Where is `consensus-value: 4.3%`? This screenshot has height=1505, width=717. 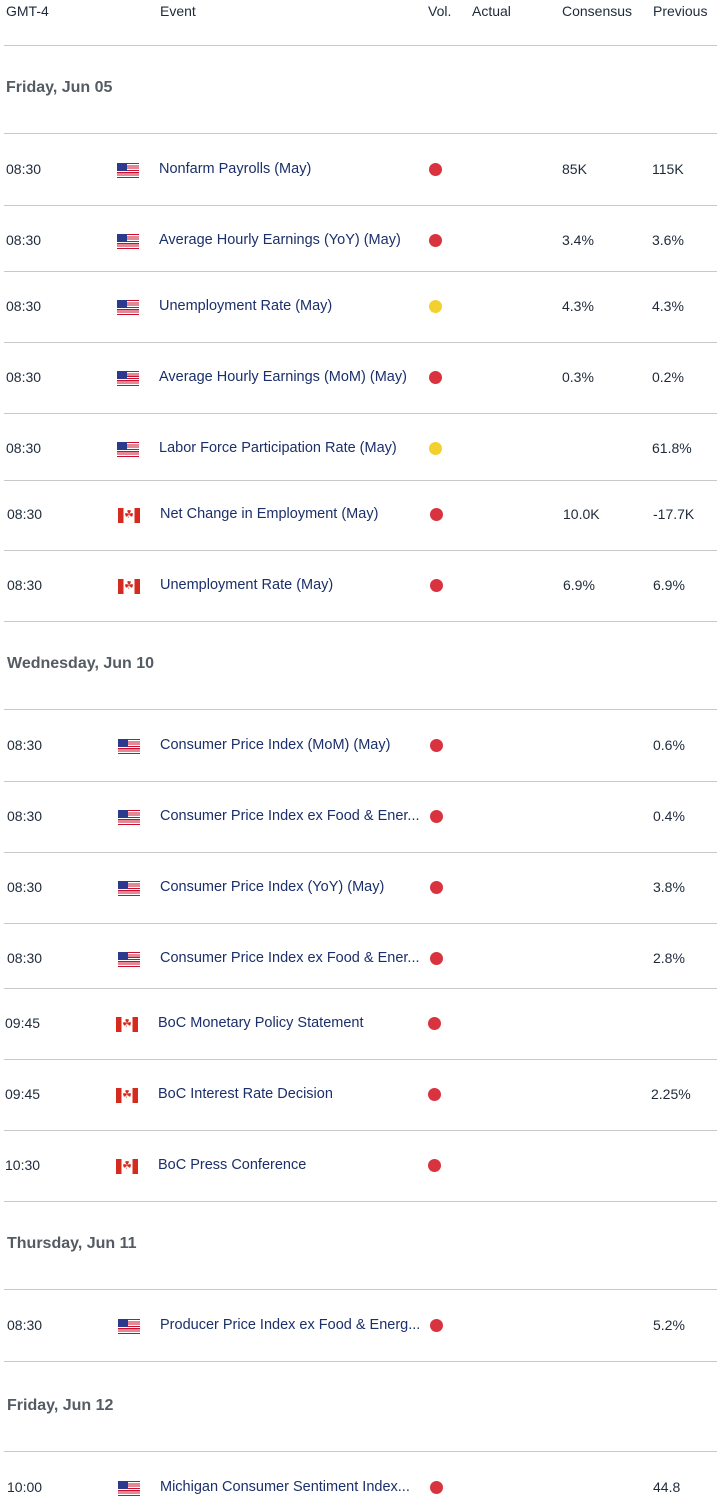
consensus-value: 4.3% is located at coordinates (578, 306).